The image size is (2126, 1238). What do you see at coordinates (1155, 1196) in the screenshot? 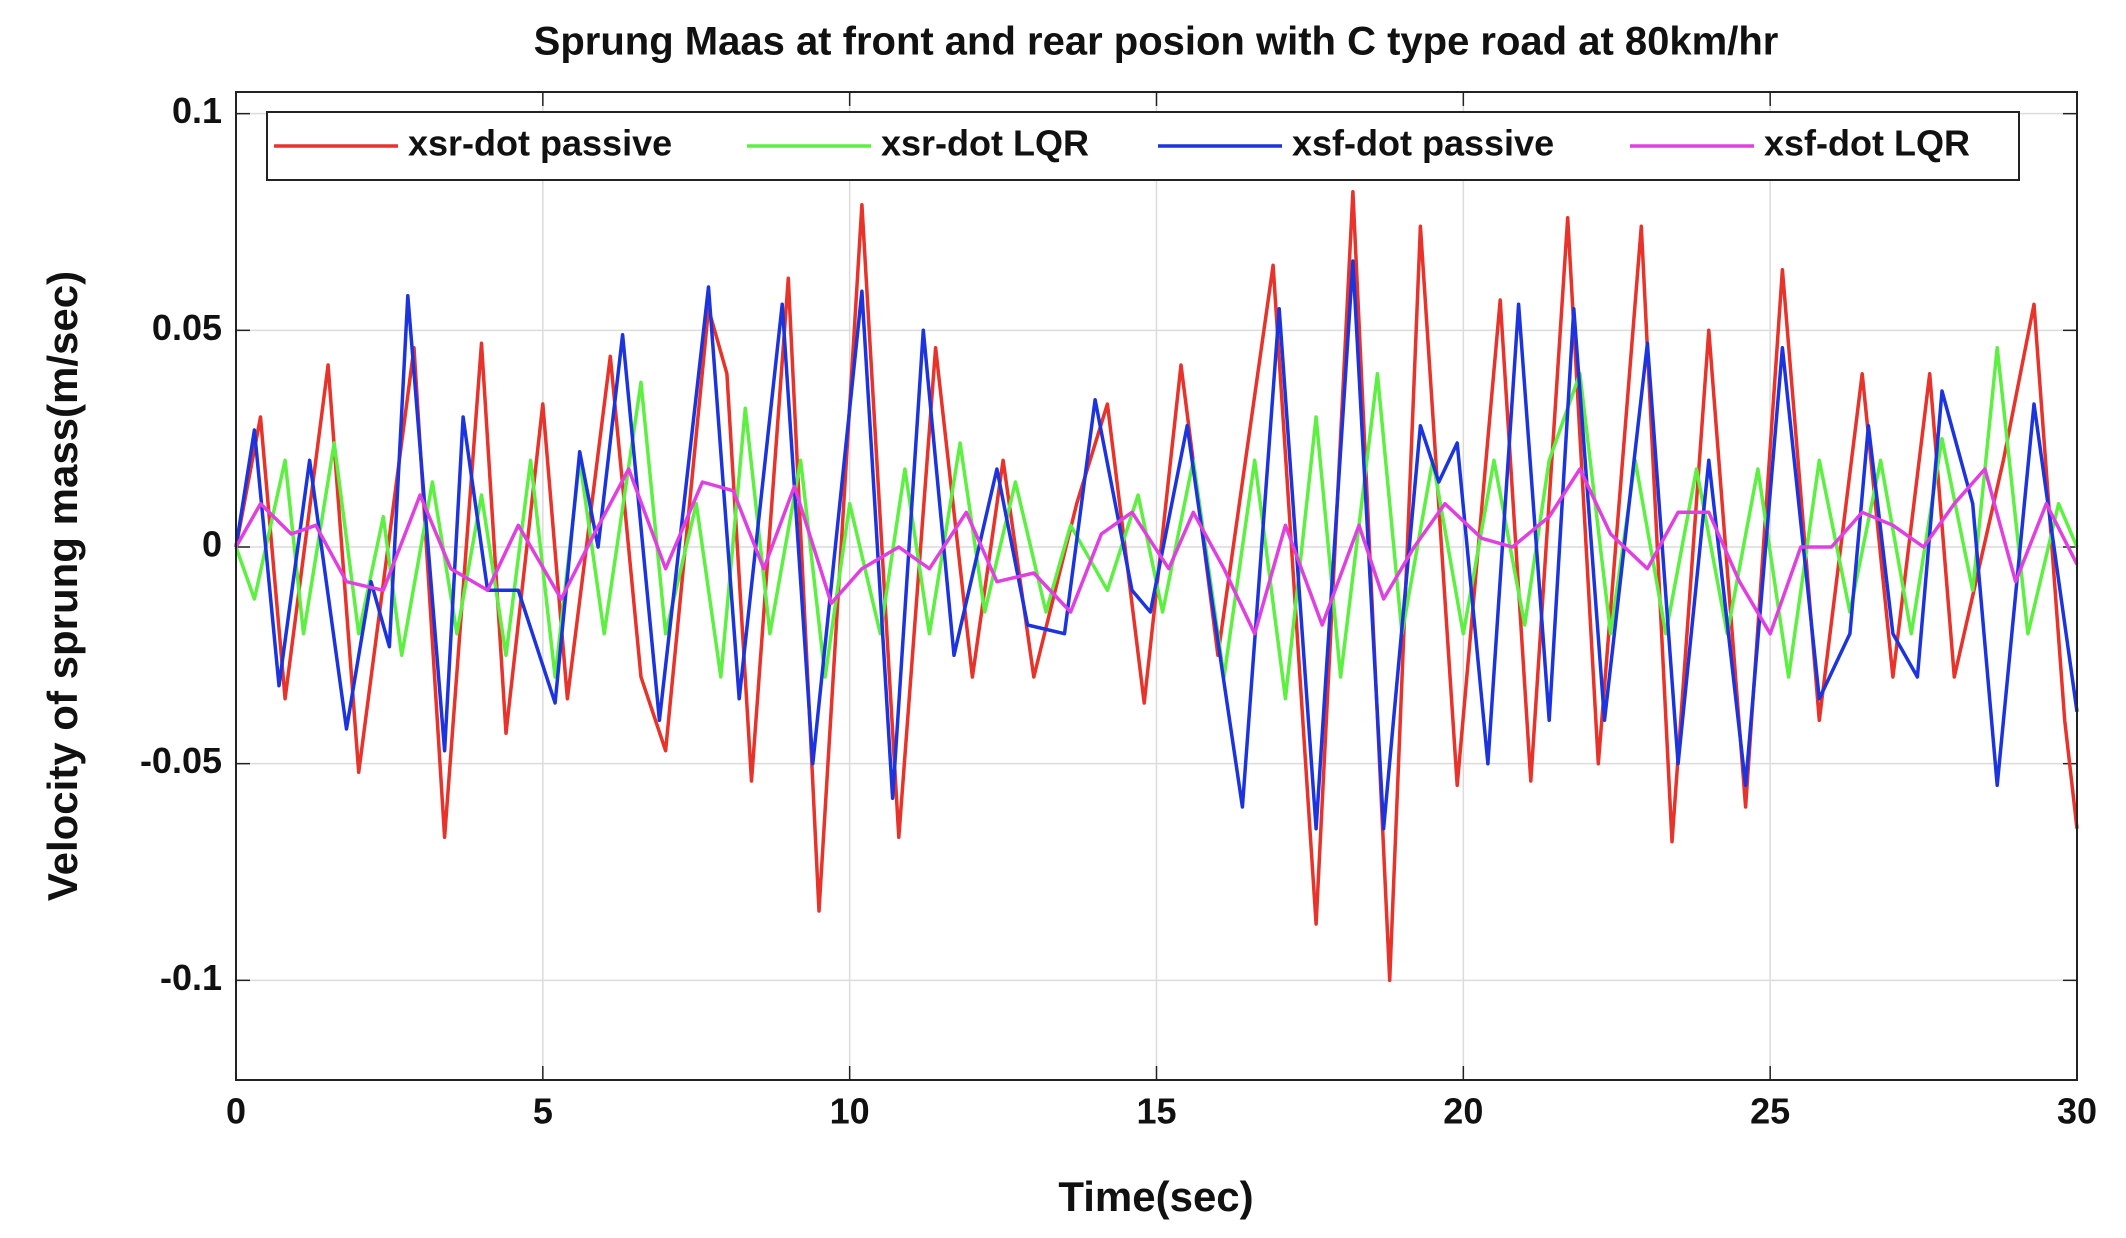
I see `x-axis-label: Time(sec)` at bounding box center [1155, 1196].